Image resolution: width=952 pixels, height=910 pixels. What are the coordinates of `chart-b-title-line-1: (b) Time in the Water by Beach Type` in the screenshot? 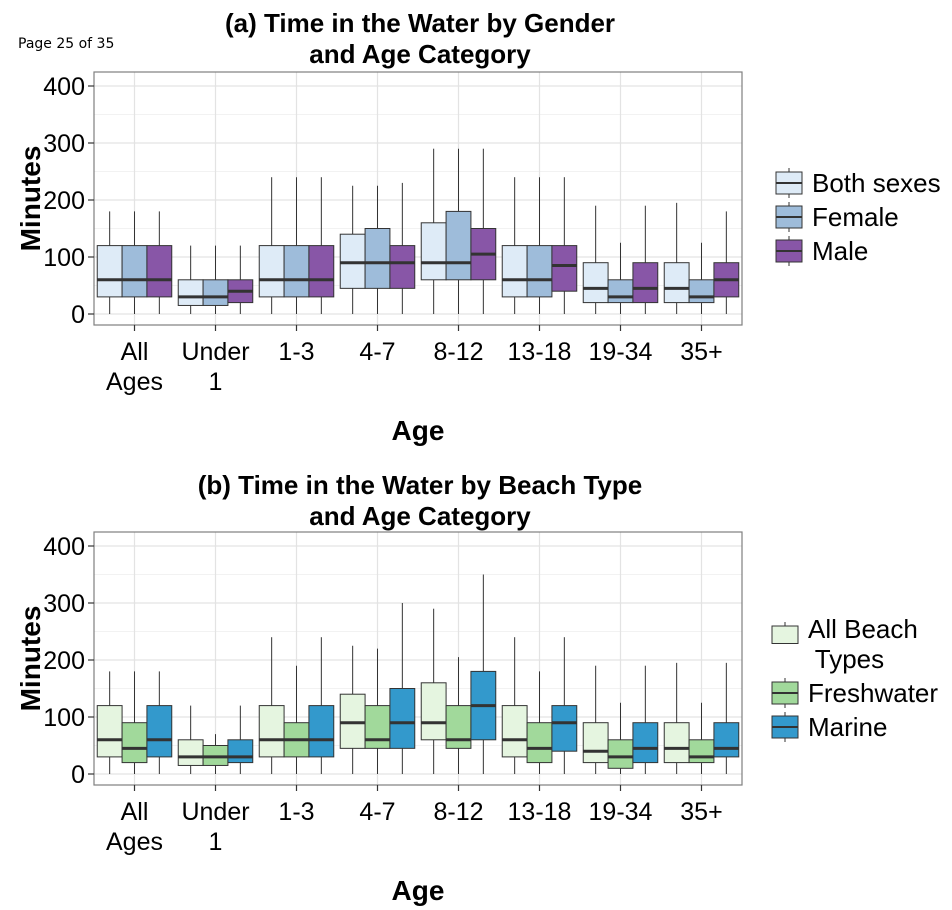 It's located at (420, 485).